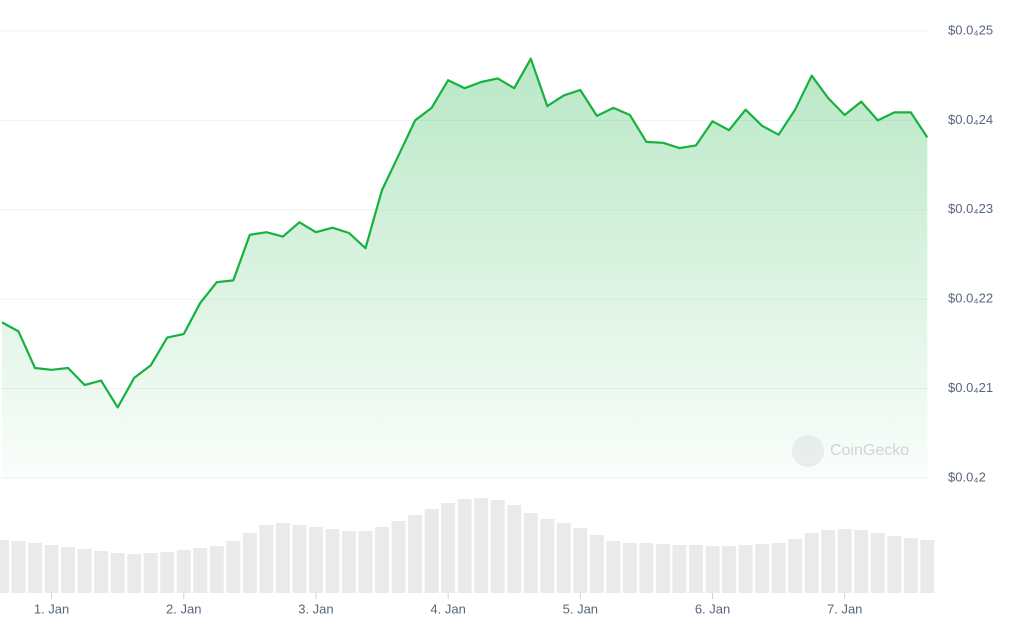 The width and height of the screenshot is (1024, 640). I want to click on x-tick-label: 1. Jan, so click(51, 608).